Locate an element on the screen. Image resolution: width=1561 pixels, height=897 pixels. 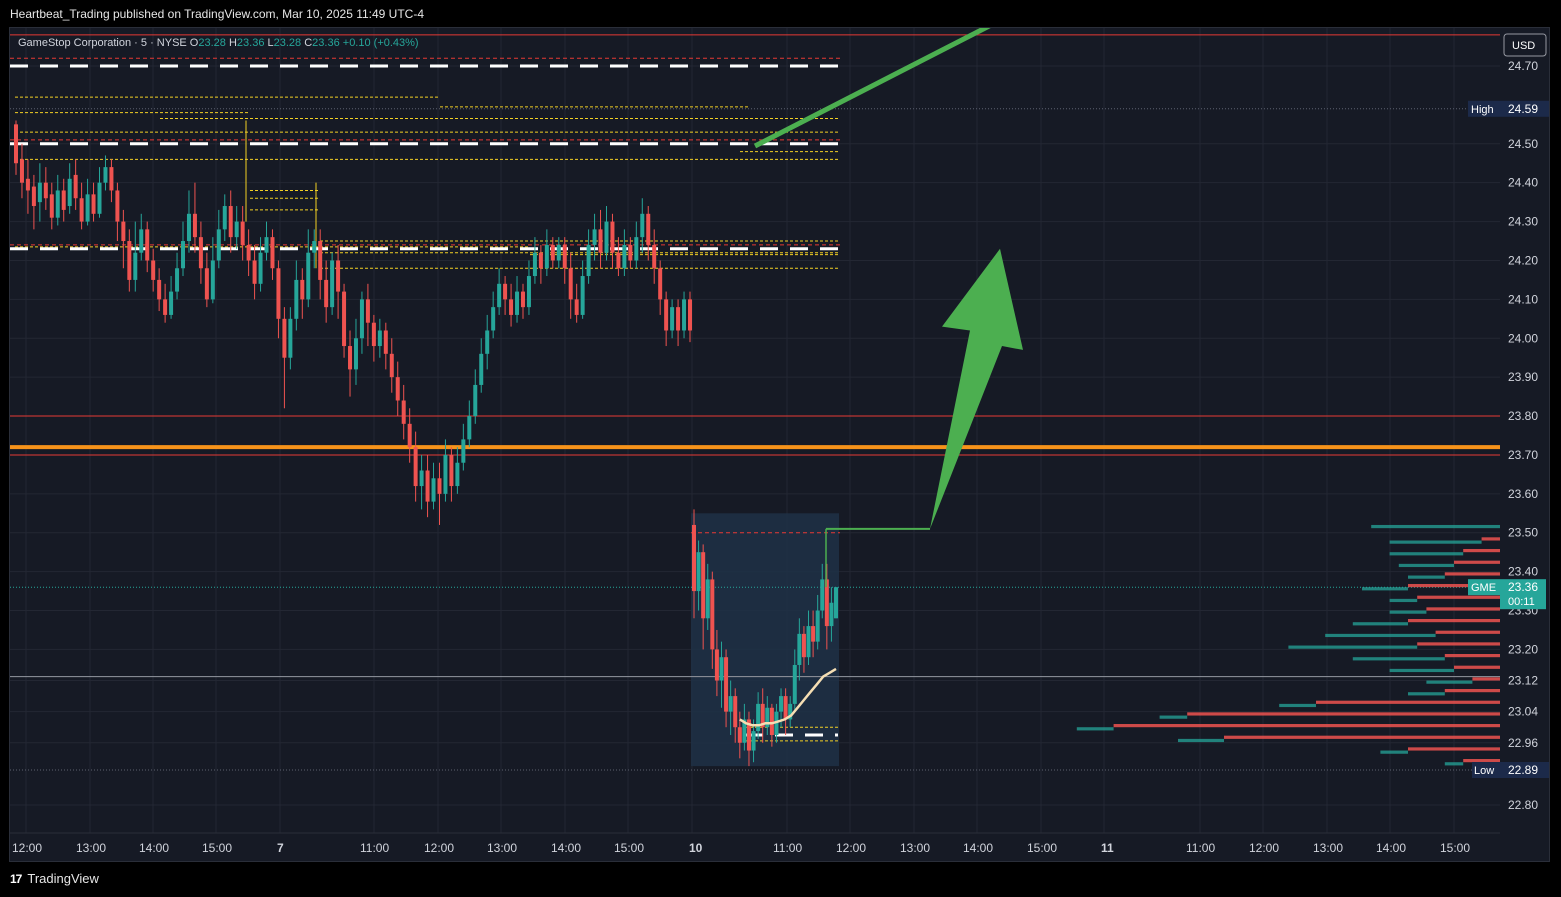
y-tick-label: 24.10 is located at coordinates (1523, 299).